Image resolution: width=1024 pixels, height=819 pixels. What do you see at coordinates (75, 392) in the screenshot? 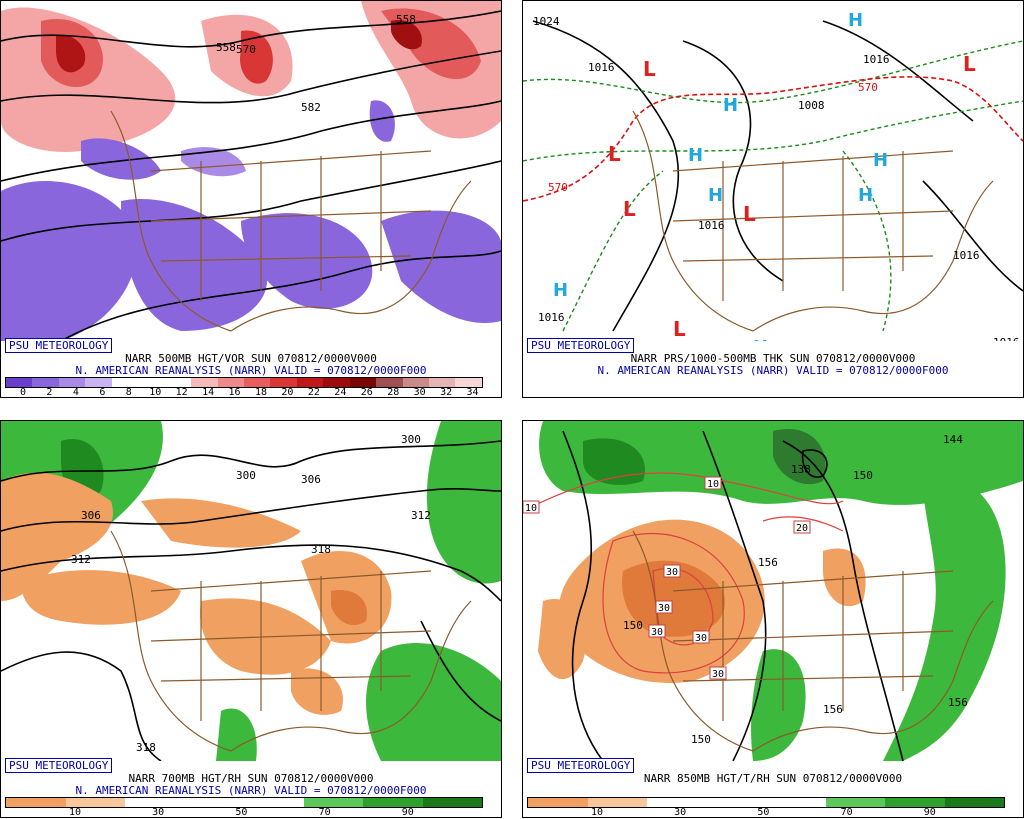
I see `colorbar-tick-label: 4` at bounding box center [75, 392].